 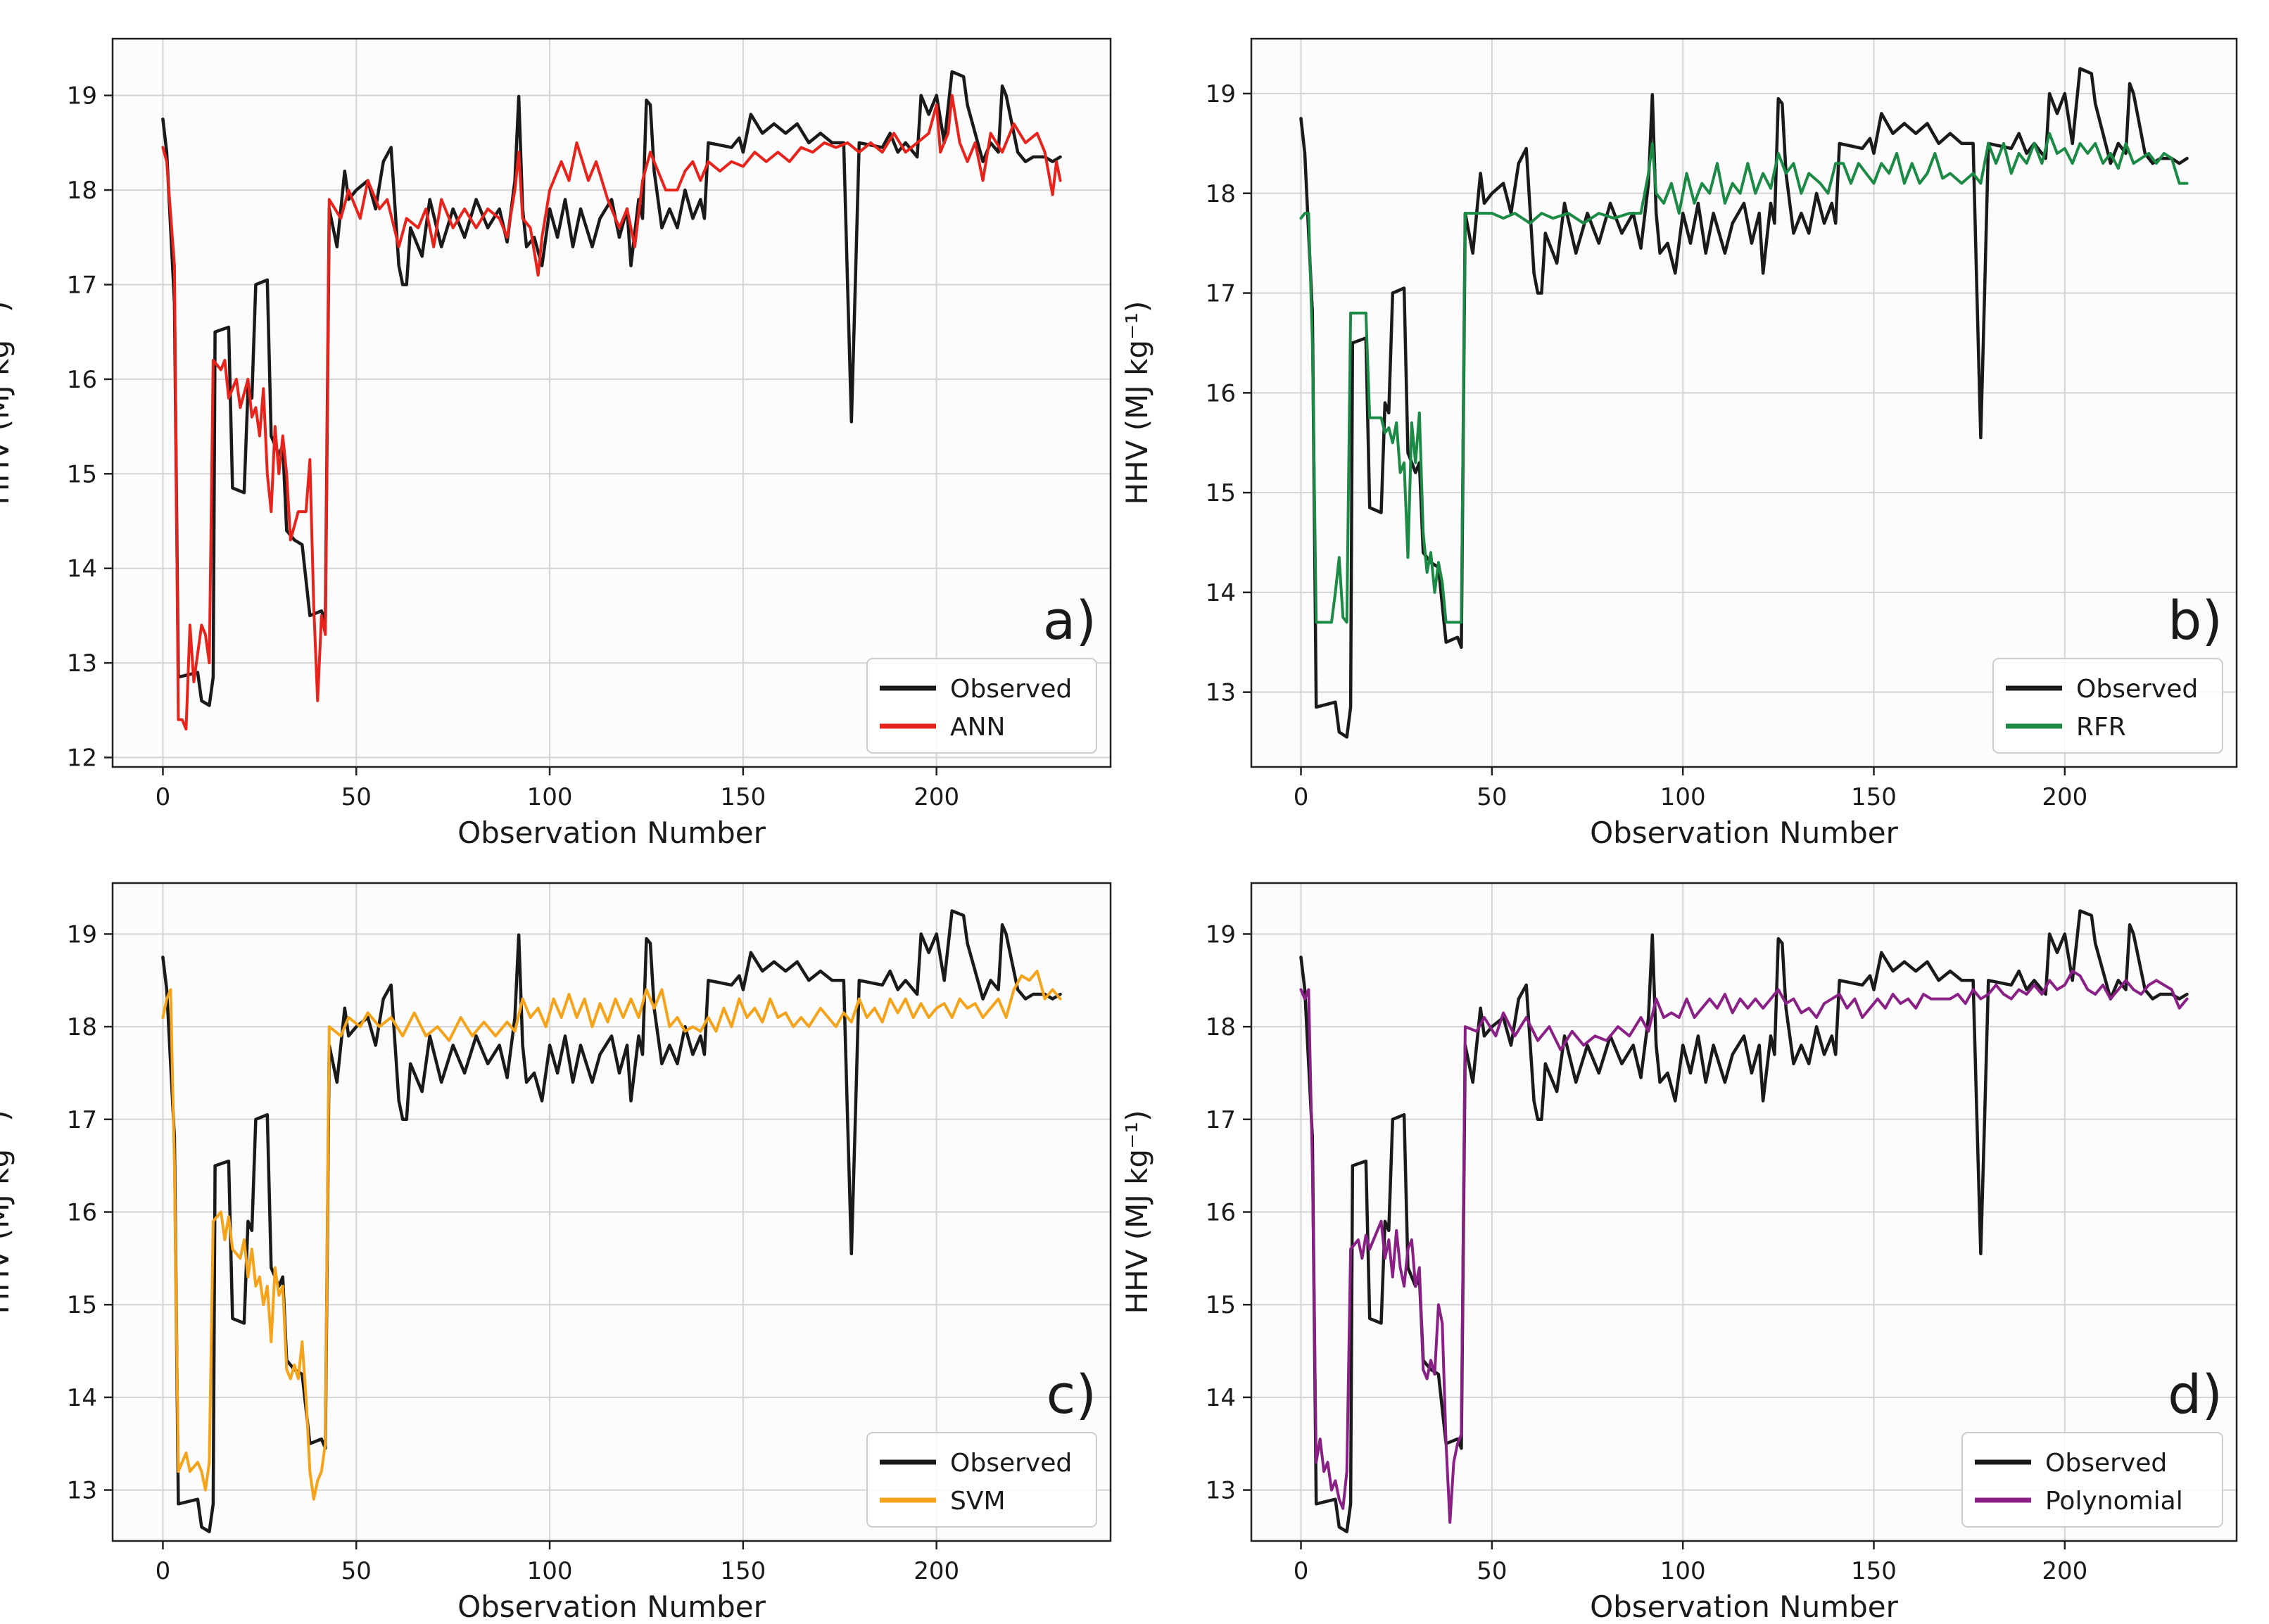 I want to click on chart-1-legend-box, so click(x=2108, y=706).